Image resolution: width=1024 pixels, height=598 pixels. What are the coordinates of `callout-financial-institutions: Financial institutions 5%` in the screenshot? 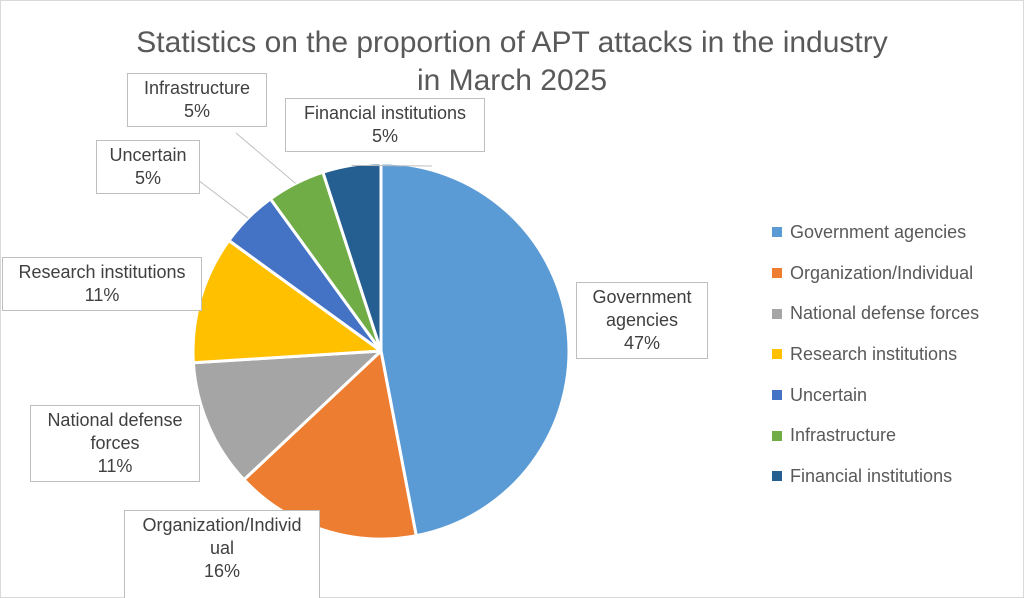 It's located at (385, 125).